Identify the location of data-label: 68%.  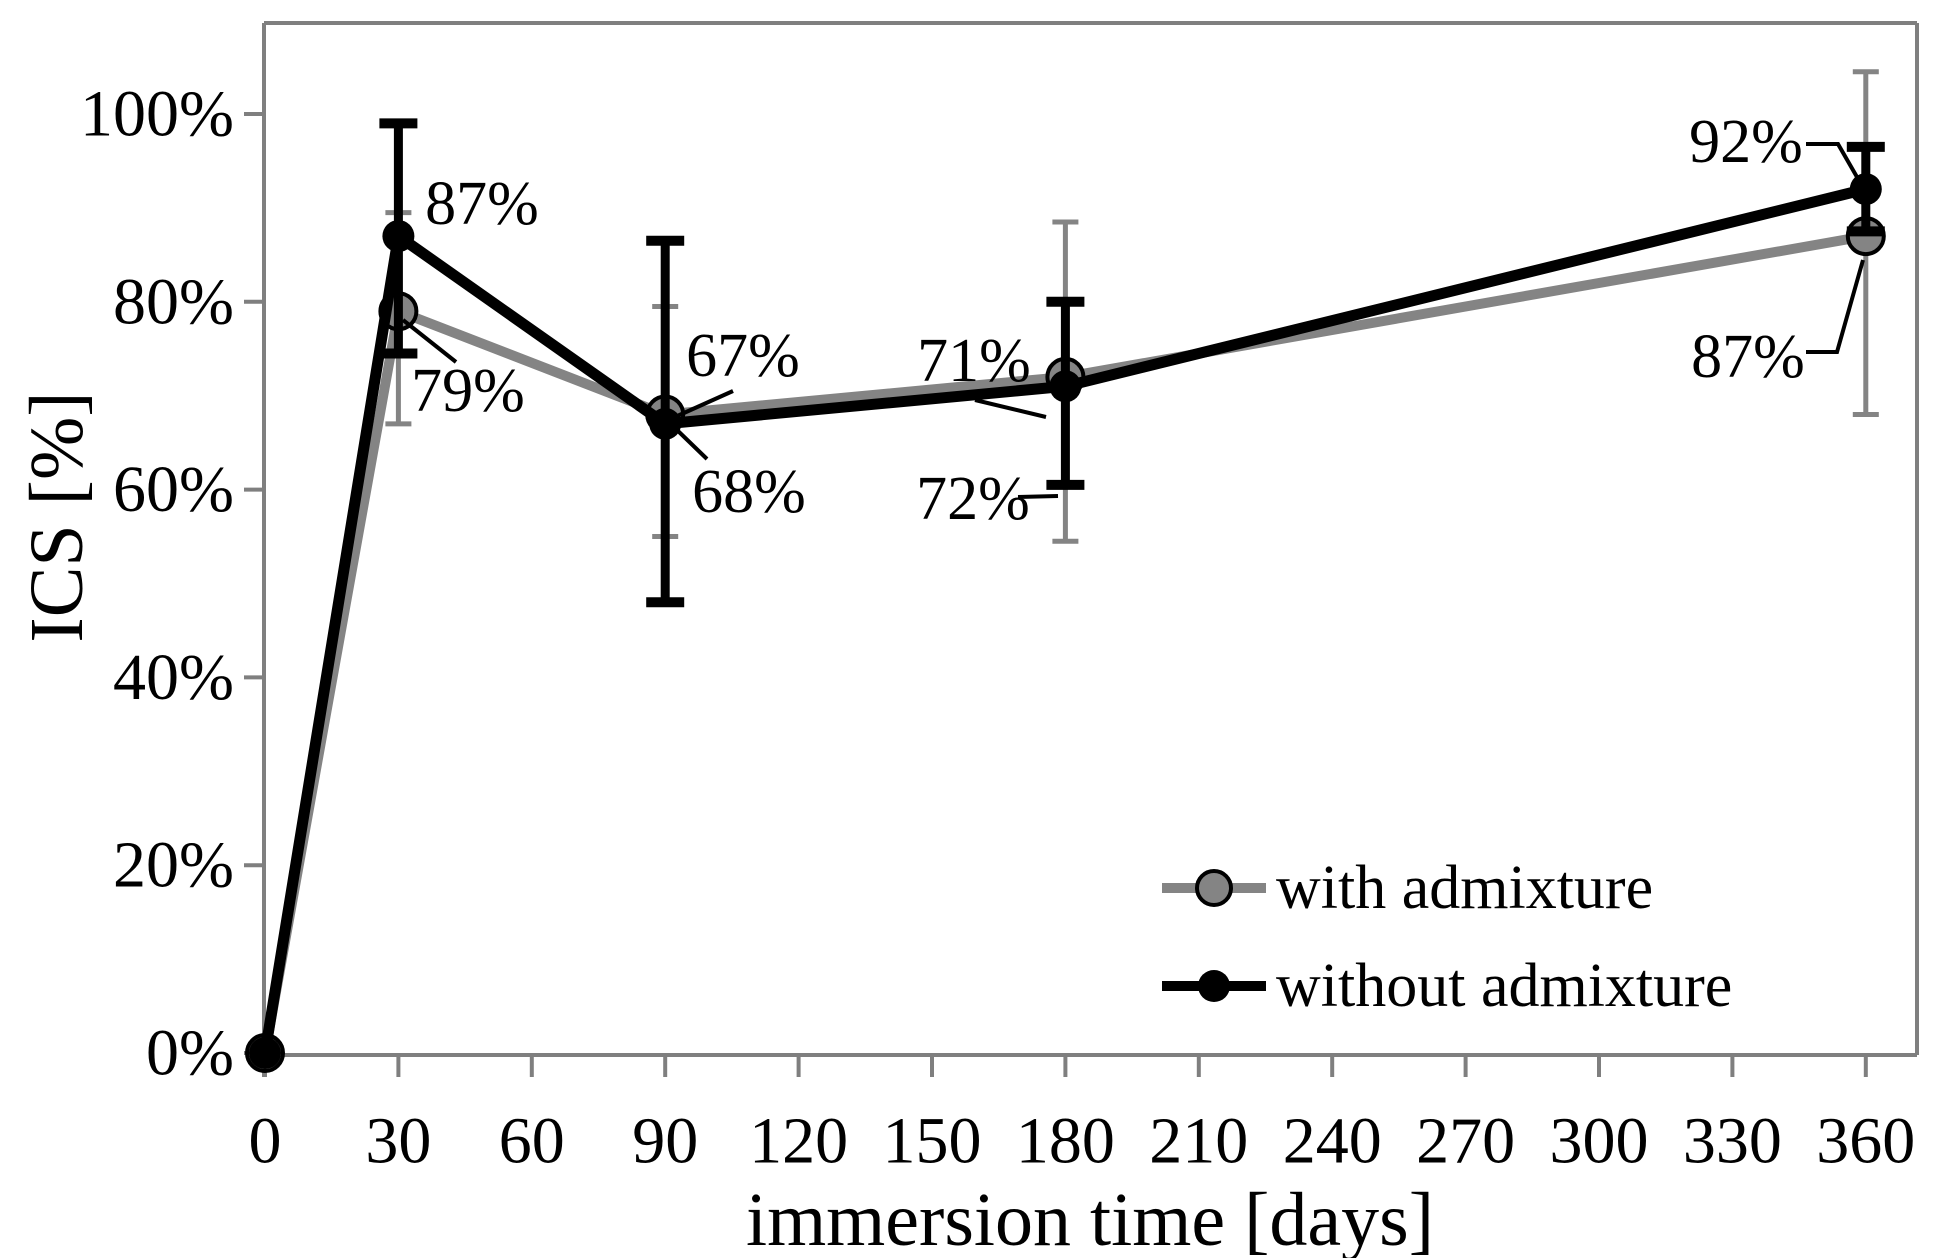
(749, 492).